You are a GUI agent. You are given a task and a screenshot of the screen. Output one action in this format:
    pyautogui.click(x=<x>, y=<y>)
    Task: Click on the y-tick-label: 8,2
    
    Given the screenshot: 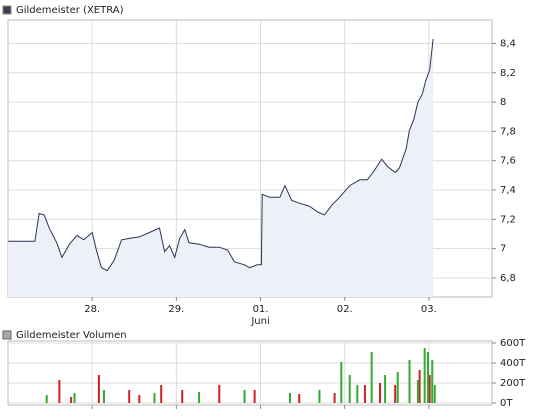 What is the action you would take?
    pyautogui.click(x=508, y=73)
    